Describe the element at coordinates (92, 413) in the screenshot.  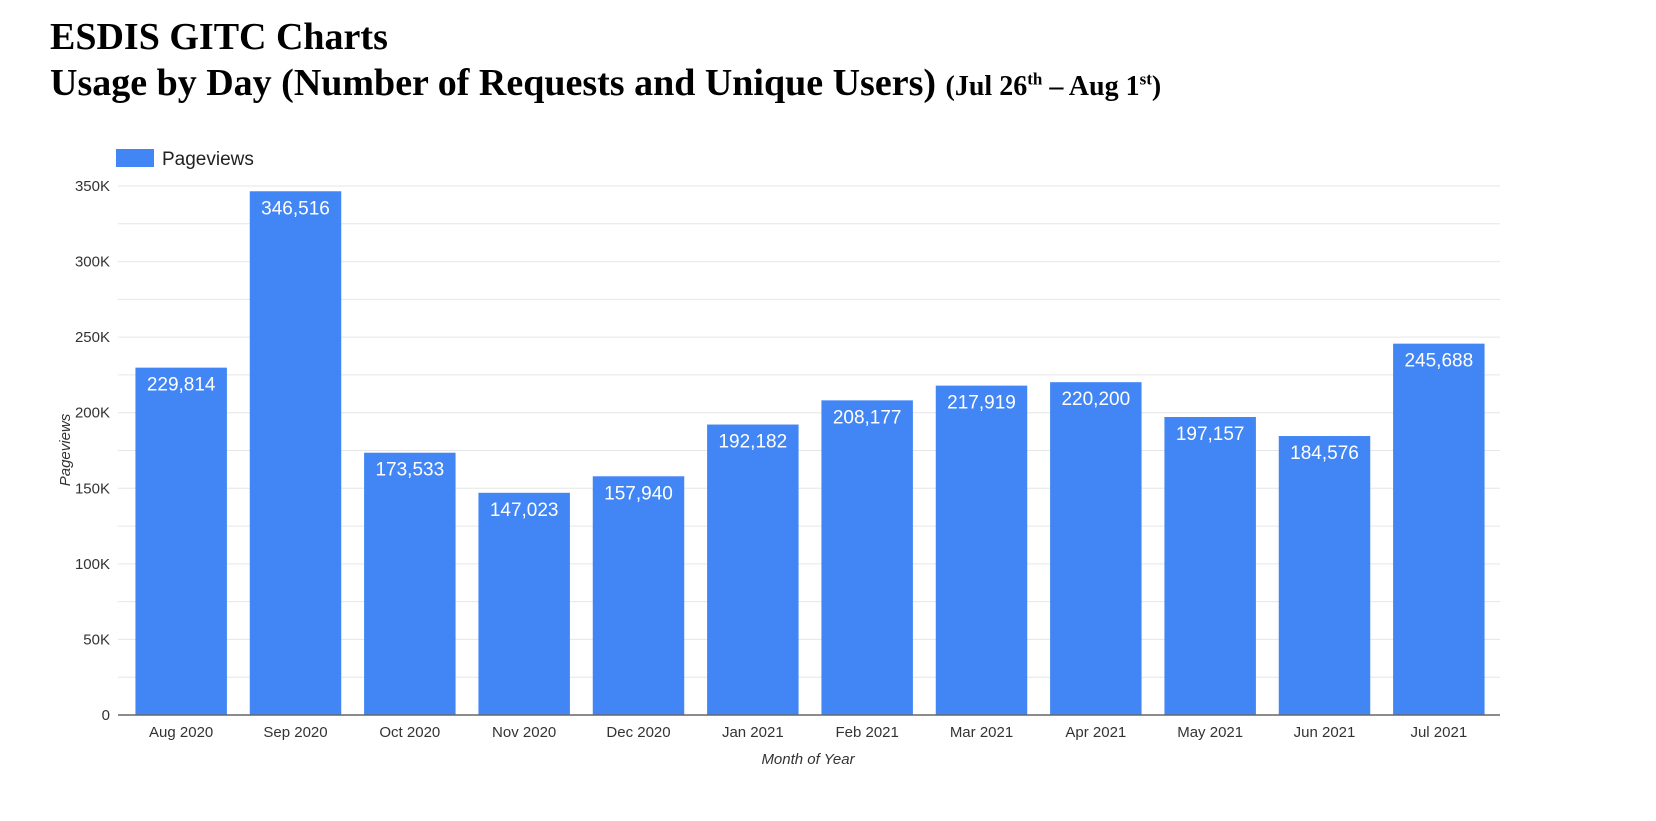
I see `y-tick-label: 200K` at that location.